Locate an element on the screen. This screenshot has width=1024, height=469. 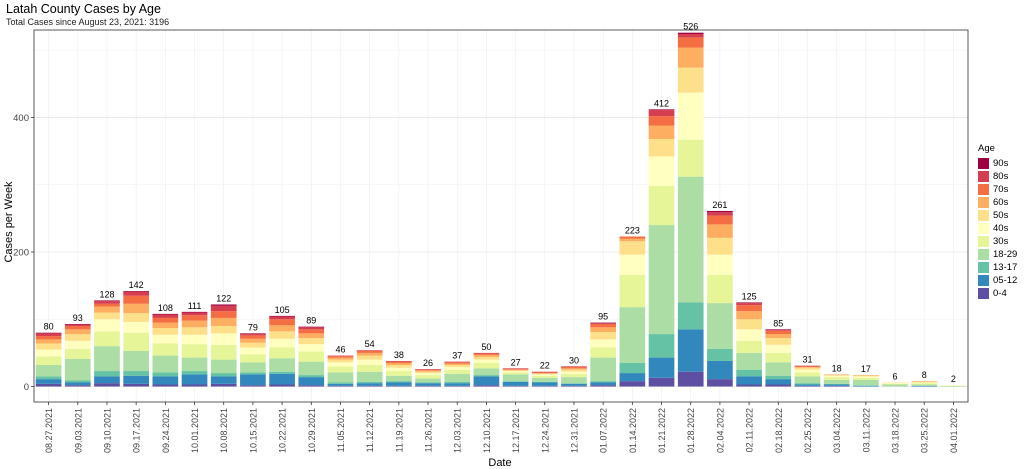
x-axis-label: Date is located at coordinates (499, 463).